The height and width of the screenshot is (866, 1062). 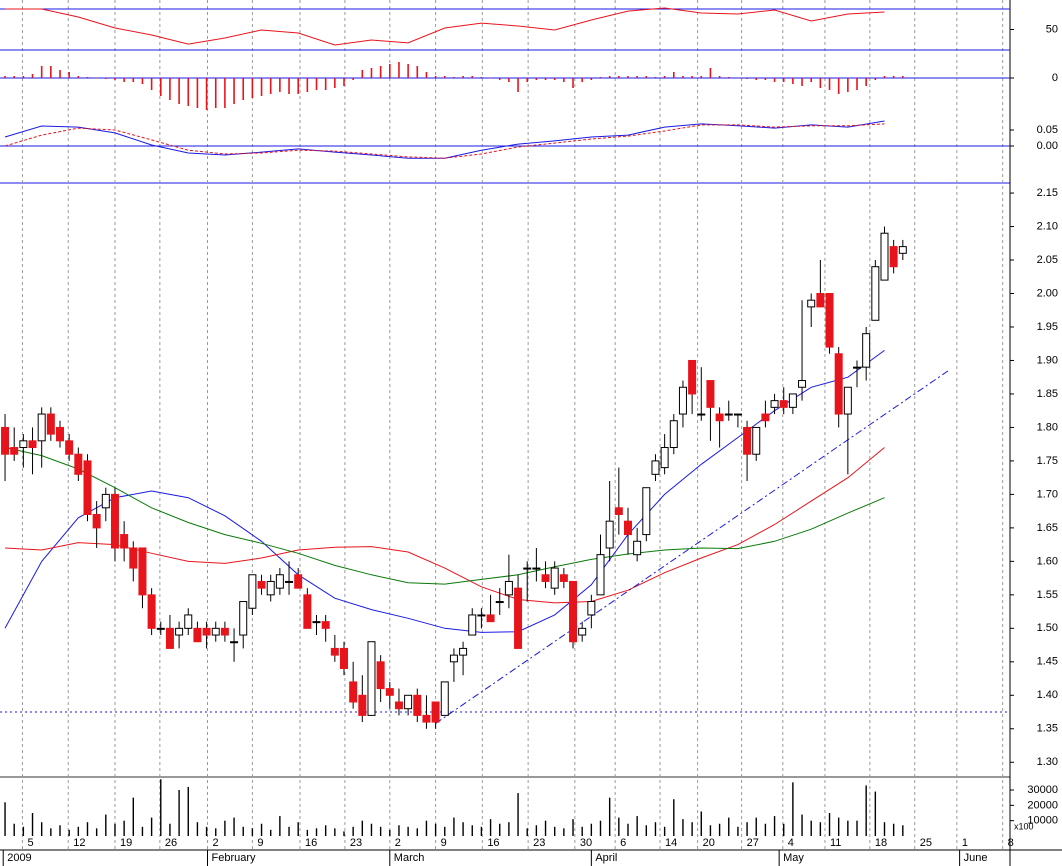 I want to click on y-tick-label: 30000, so click(x=1042, y=790).